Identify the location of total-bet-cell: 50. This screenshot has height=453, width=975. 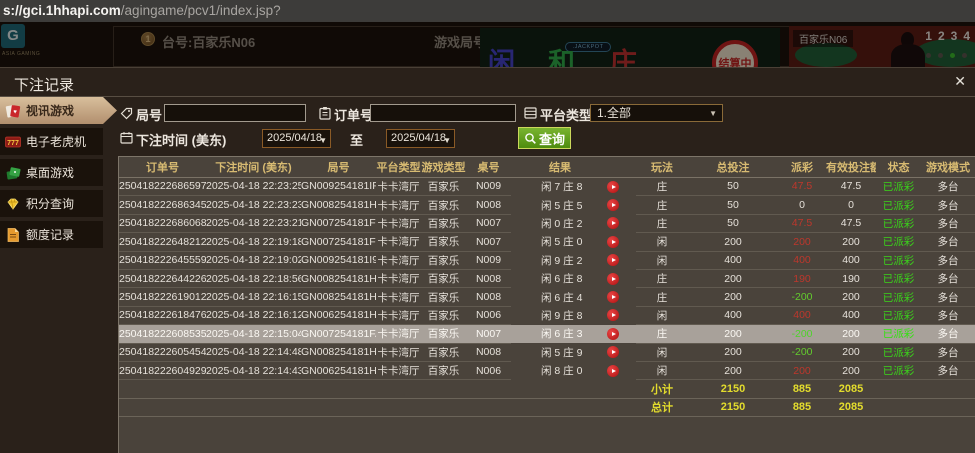
(733, 224).